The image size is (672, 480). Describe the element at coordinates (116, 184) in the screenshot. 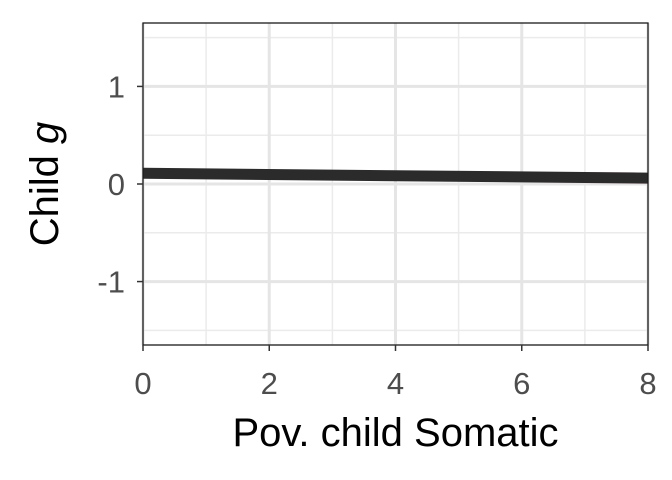

I see `y-tick-label: 0` at that location.